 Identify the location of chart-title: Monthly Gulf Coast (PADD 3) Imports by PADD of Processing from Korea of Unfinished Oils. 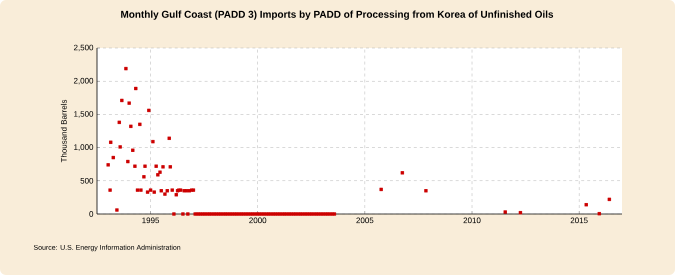
(337, 15).